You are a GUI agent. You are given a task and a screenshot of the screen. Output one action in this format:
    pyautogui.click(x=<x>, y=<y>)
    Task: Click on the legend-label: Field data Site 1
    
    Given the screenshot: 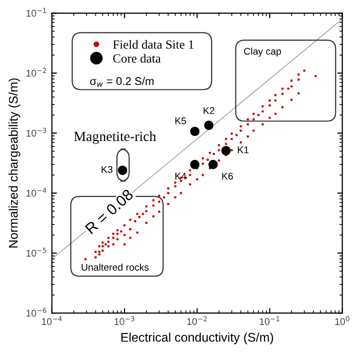 What is the action you would take?
    pyautogui.click(x=153, y=44)
    